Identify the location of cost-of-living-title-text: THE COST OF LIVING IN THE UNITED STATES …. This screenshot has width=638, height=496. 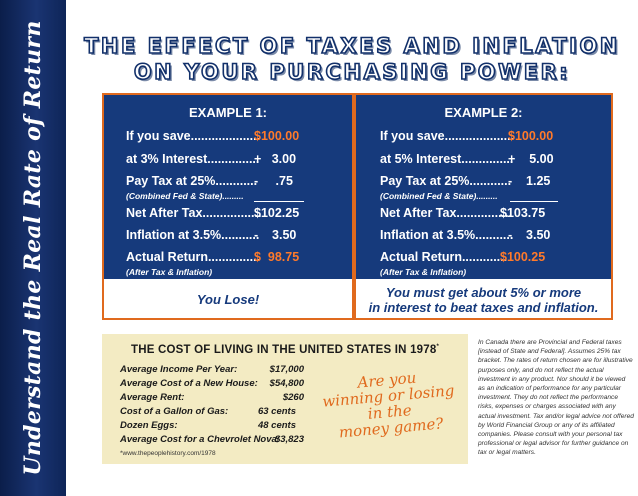
(284, 350).